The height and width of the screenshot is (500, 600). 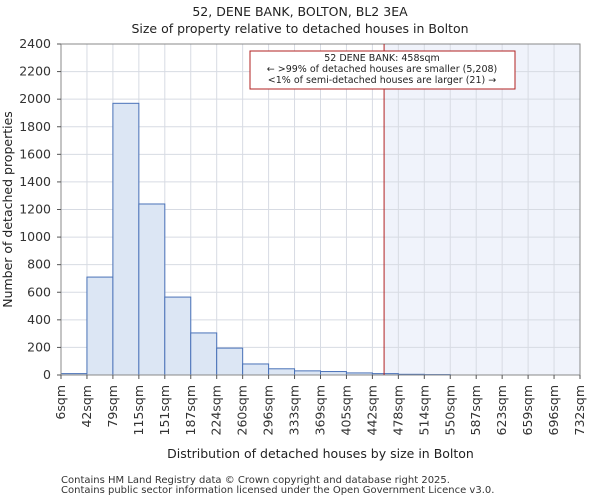 I want to click on y-tick-label: 400, so click(x=39, y=319).